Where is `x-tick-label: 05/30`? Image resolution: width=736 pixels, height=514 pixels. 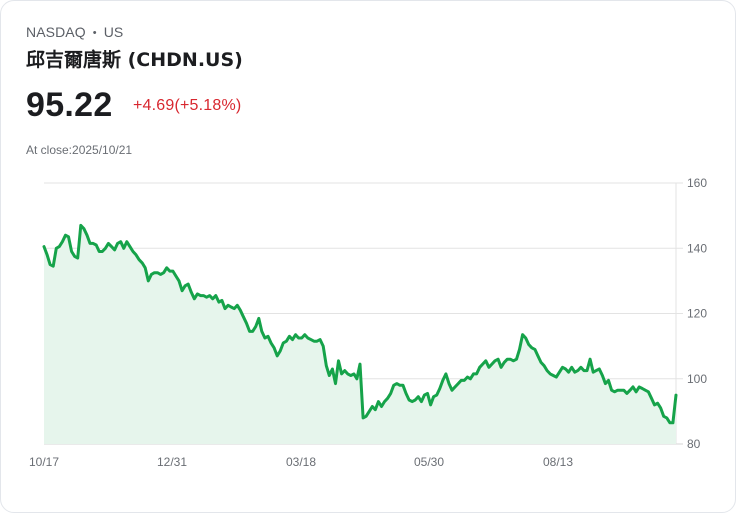 x-tick-label: 05/30 is located at coordinates (429, 462).